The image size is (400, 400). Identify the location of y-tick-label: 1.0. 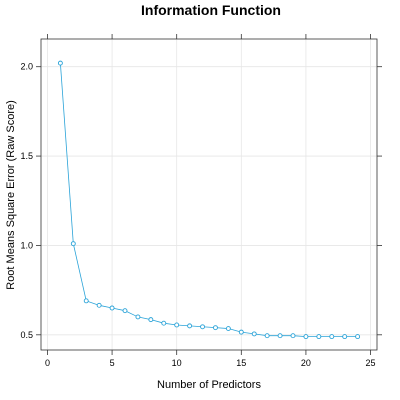
(26, 245).